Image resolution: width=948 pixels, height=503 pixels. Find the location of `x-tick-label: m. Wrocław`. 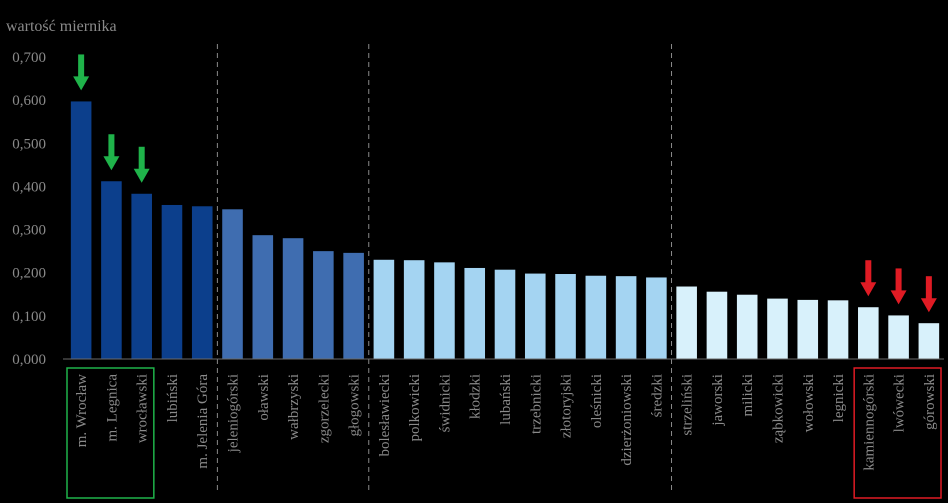

x-tick-label: m. Wrocław is located at coordinates (82, 410).